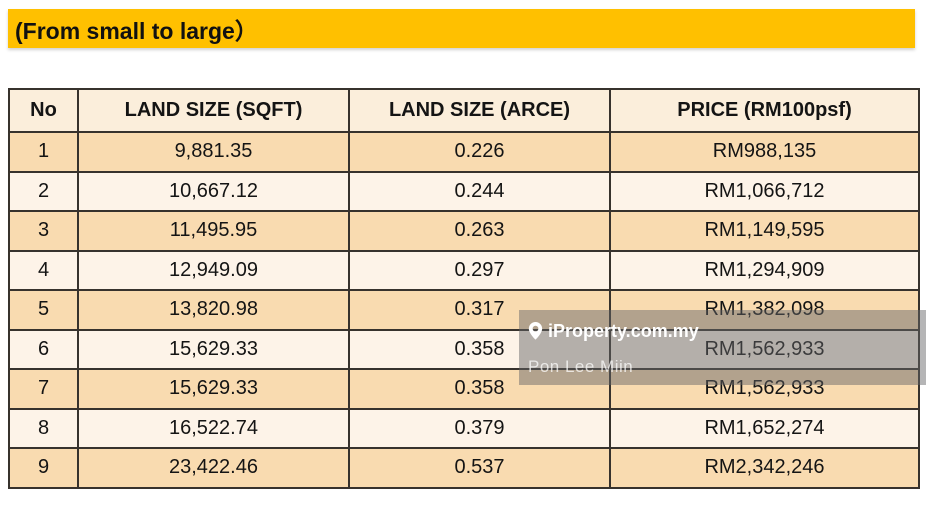 This screenshot has height=516, width=926. Describe the element at coordinates (764, 231) in the screenshot. I see `cell-price: RM1,149,595` at that location.